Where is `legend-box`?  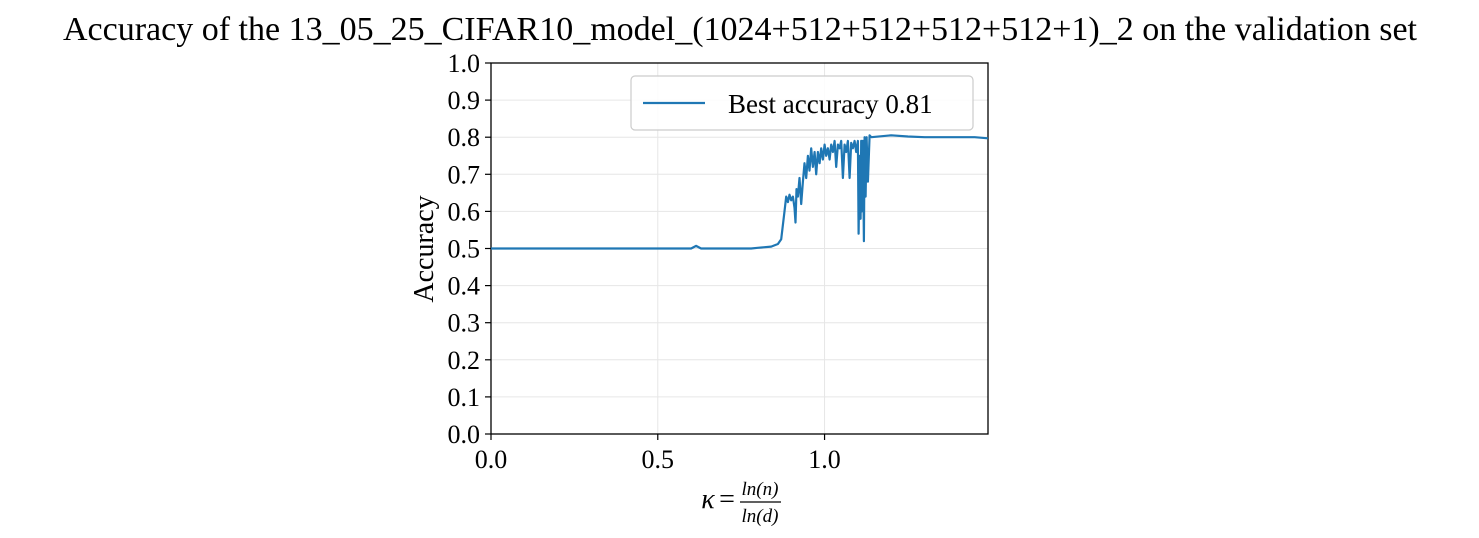
legend-box is located at coordinates (802, 103).